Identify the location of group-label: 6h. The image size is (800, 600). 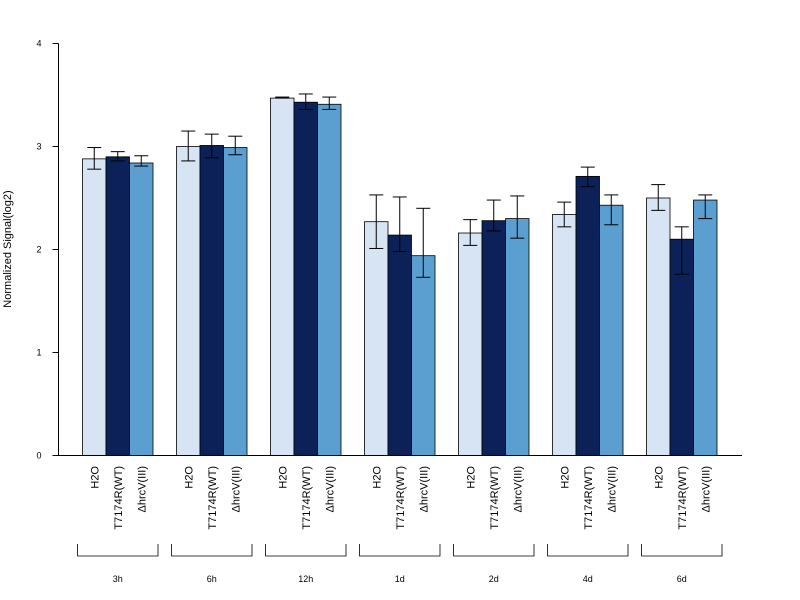
(212, 579).